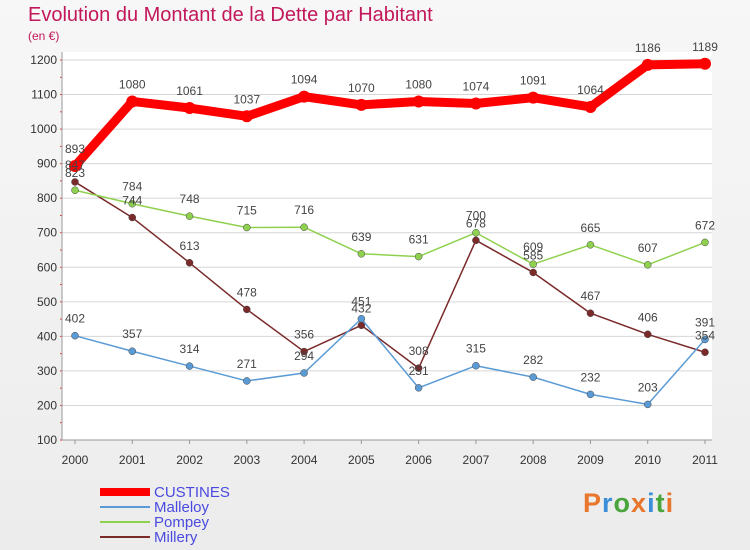 Image resolution: width=750 pixels, height=550 pixels. Describe the element at coordinates (246, 460) in the screenshot. I see `x-tick-label: 2003` at that location.